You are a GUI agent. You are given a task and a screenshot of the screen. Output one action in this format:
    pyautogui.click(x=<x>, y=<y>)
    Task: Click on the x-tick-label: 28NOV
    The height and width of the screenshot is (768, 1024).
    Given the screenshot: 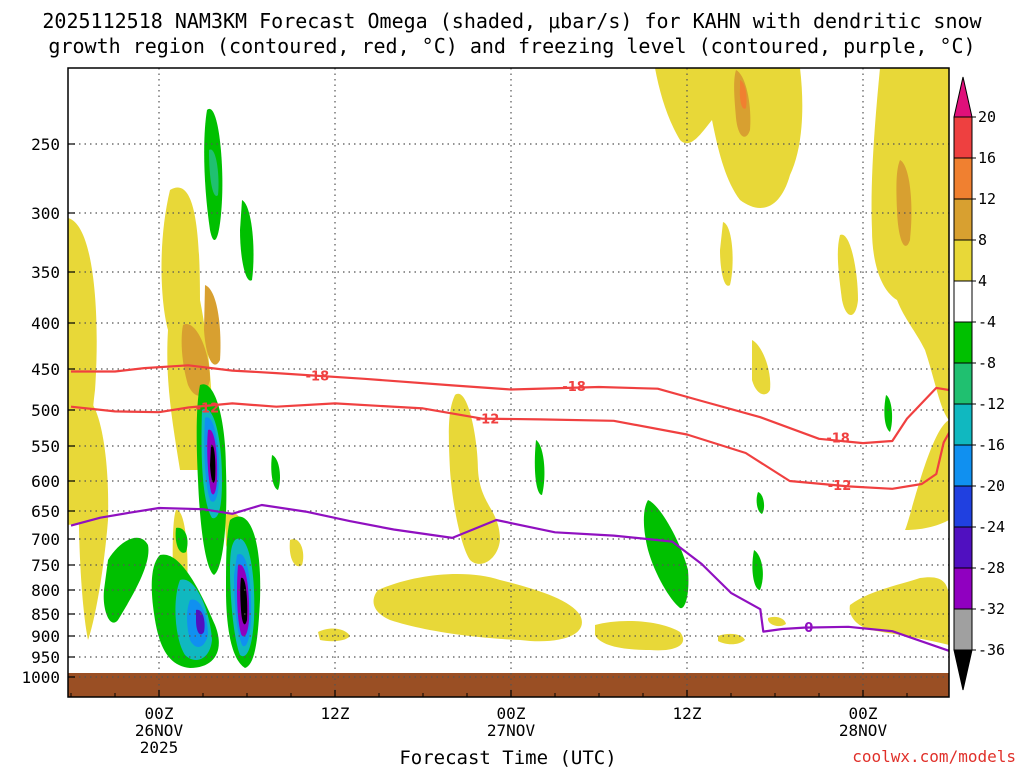 What is the action you would take?
    pyautogui.click(x=863, y=730)
    